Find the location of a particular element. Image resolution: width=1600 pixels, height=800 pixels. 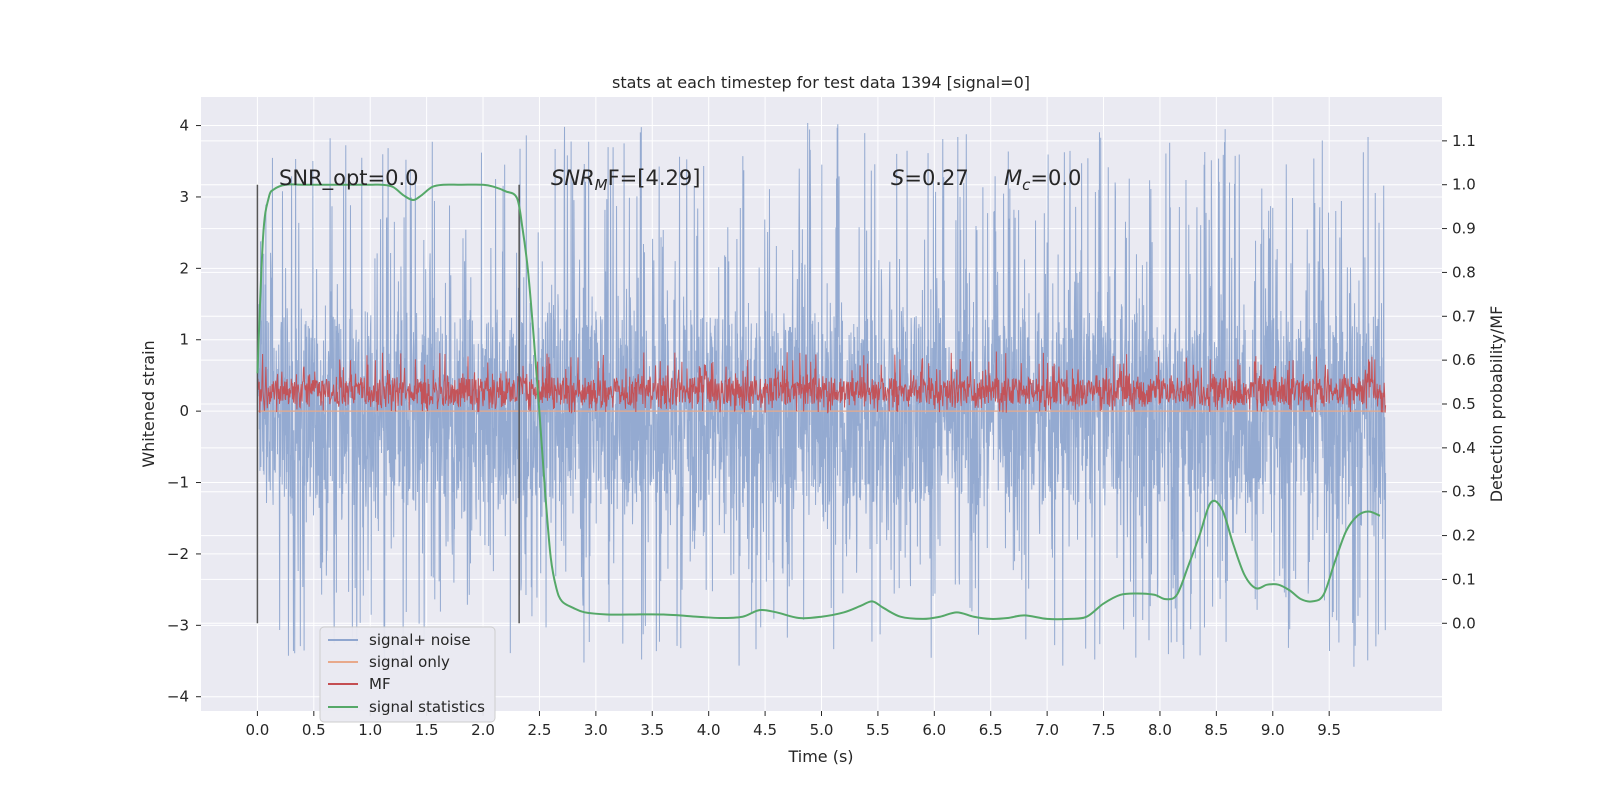

x-tick-label: 7.5 is located at coordinates (1104, 730).